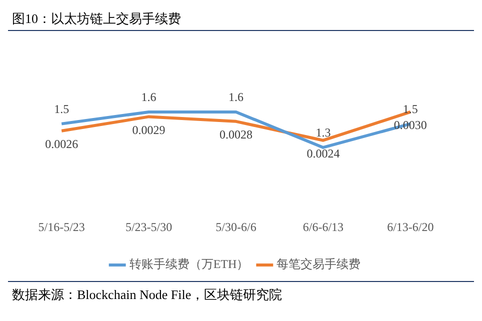 The height and width of the screenshot is (321, 482). Describe the element at coordinates (61, 144) in the screenshot. I see `data-label: 0.0026` at that location.